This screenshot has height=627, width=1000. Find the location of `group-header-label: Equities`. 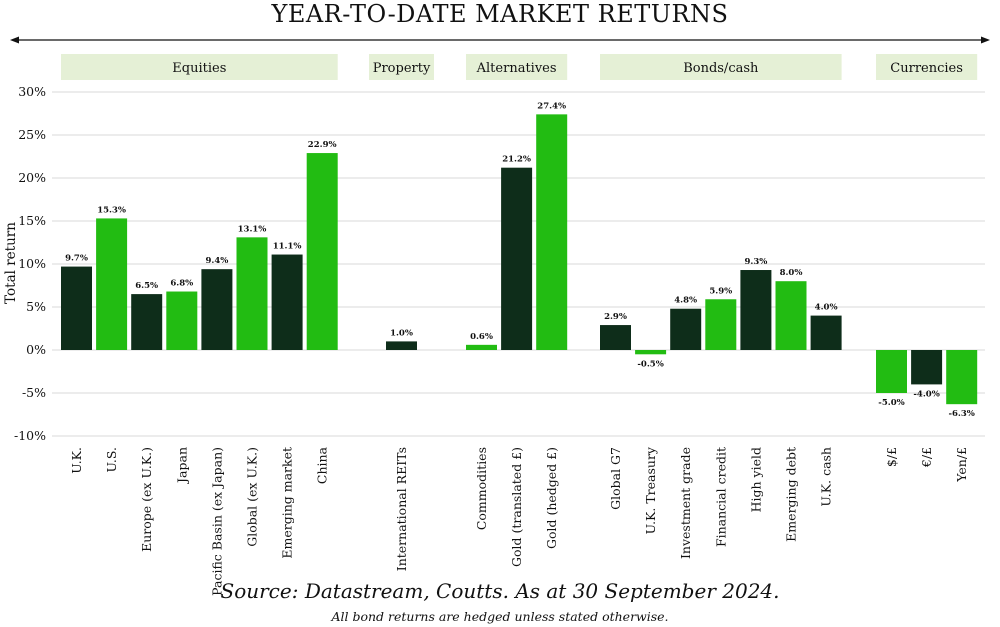

group-header-label: Equities is located at coordinates (199, 68).